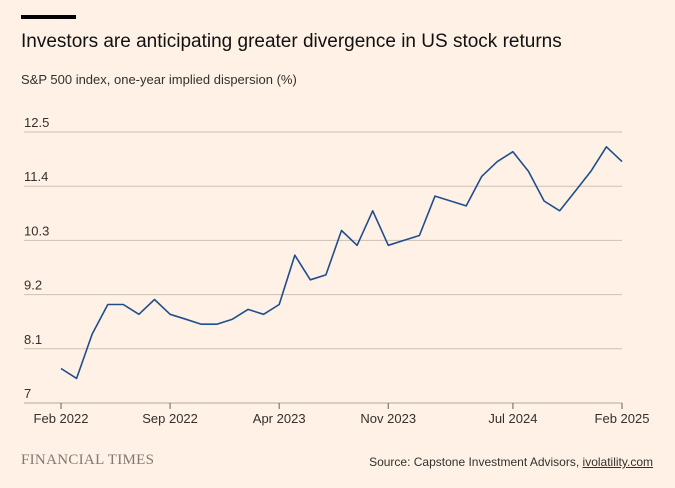  What do you see at coordinates (61, 418) in the screenshot?
I see `x-tick-label: Feb 2022` at bounding box center [61, 418].